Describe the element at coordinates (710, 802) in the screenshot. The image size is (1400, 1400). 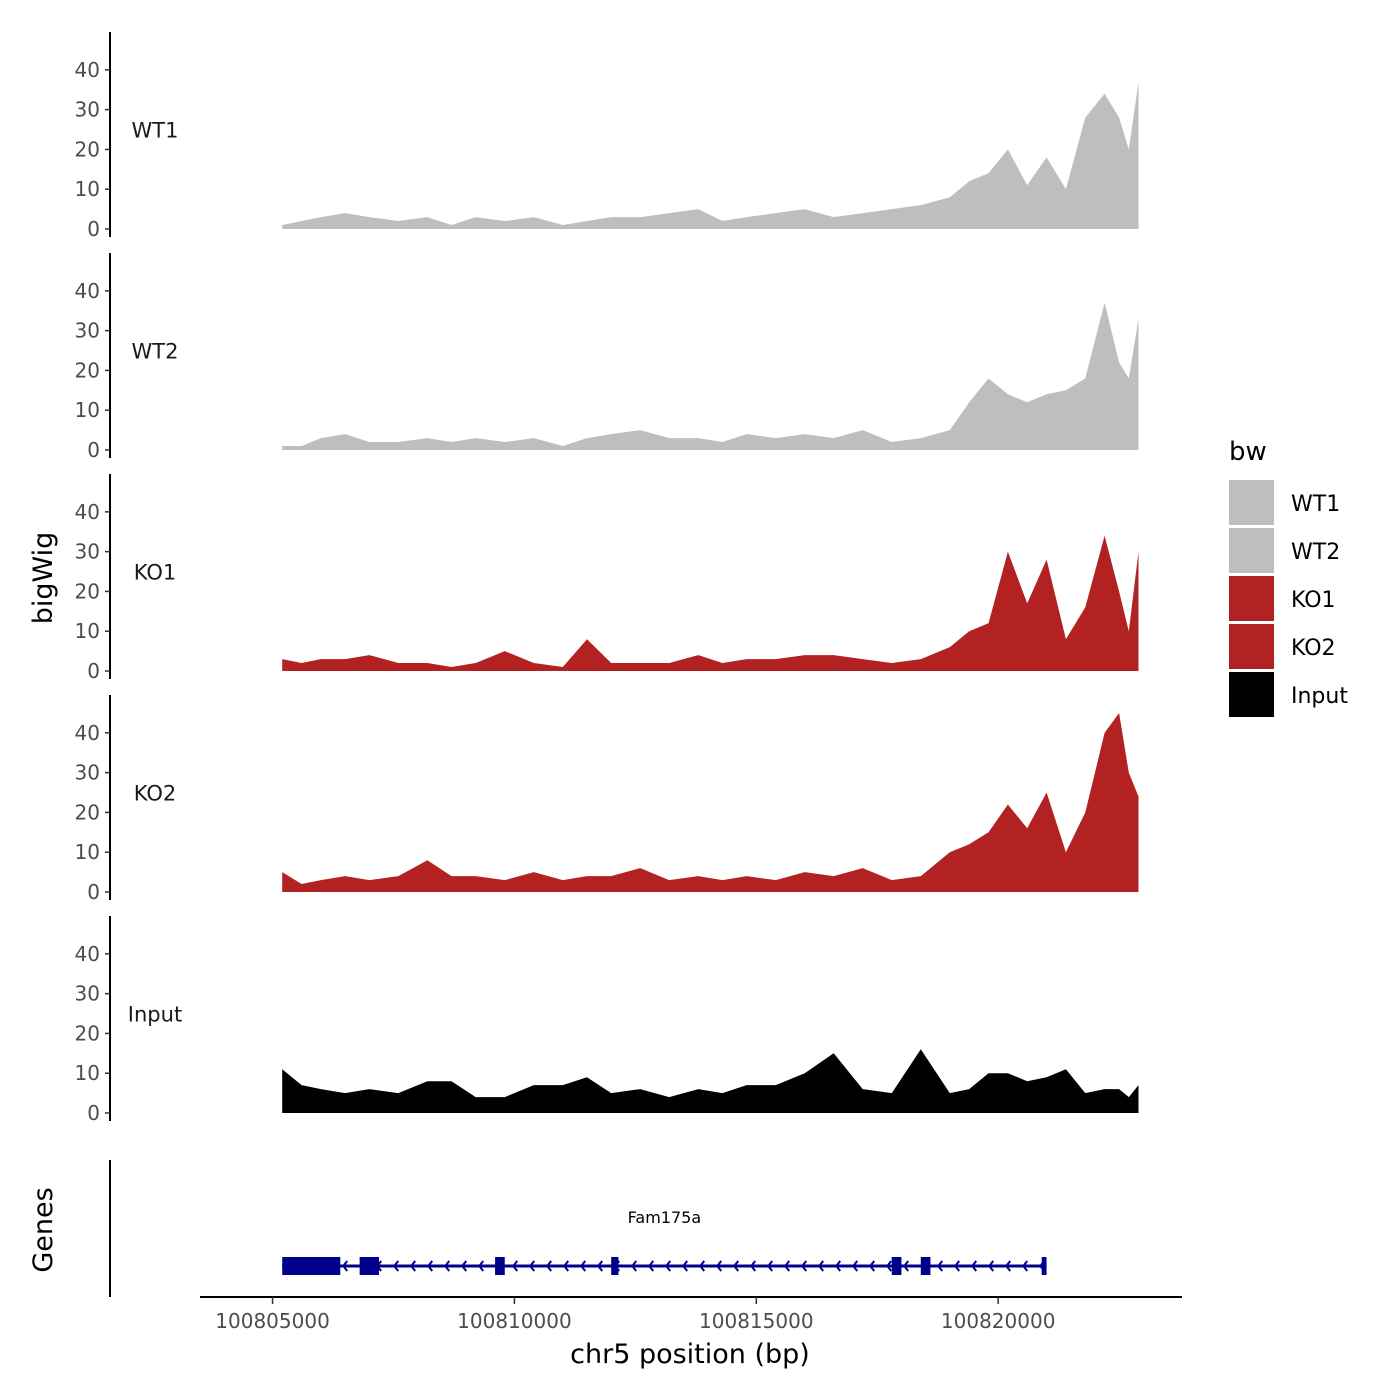
I see `series-area-ko2` at that location.